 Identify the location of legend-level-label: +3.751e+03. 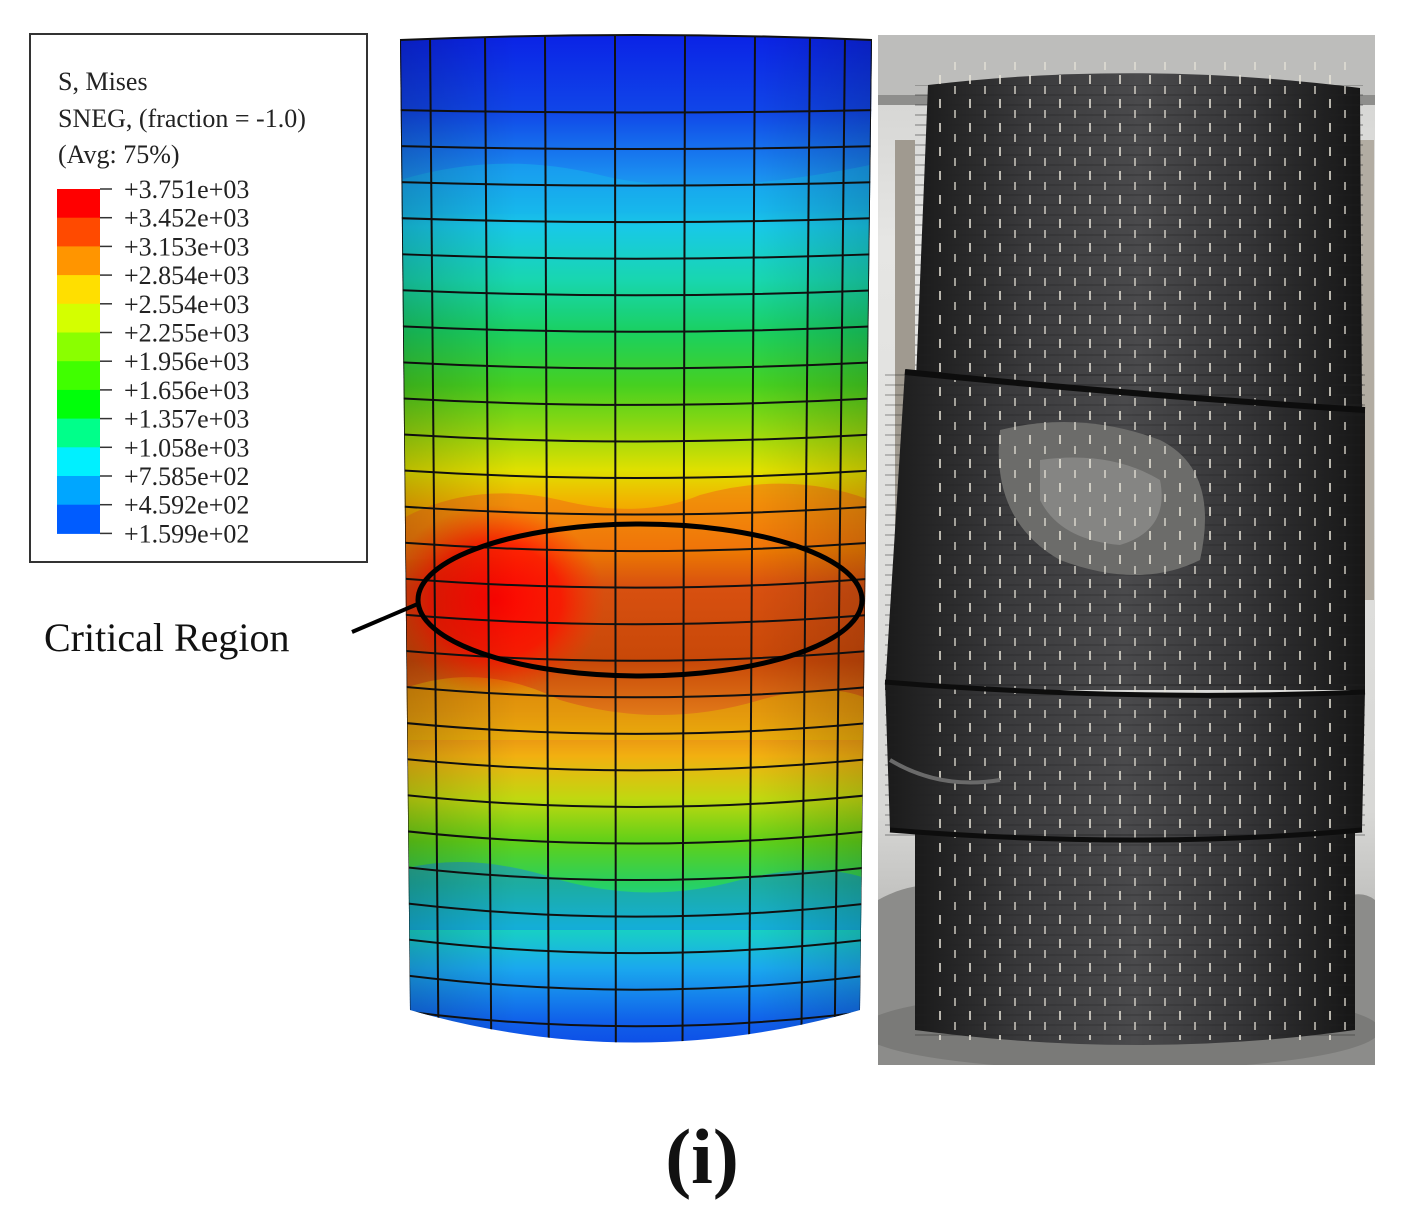
(186, 189).